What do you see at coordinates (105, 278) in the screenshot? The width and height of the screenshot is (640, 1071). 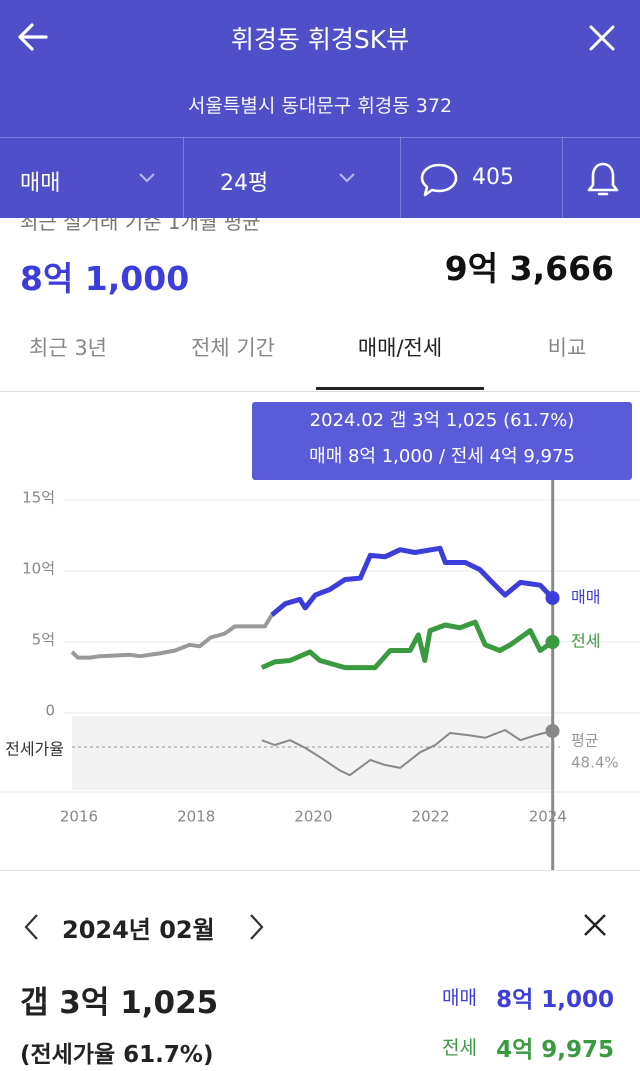 I see `summary-left-value: 8억 1,000` at bounding box center [105, 278].